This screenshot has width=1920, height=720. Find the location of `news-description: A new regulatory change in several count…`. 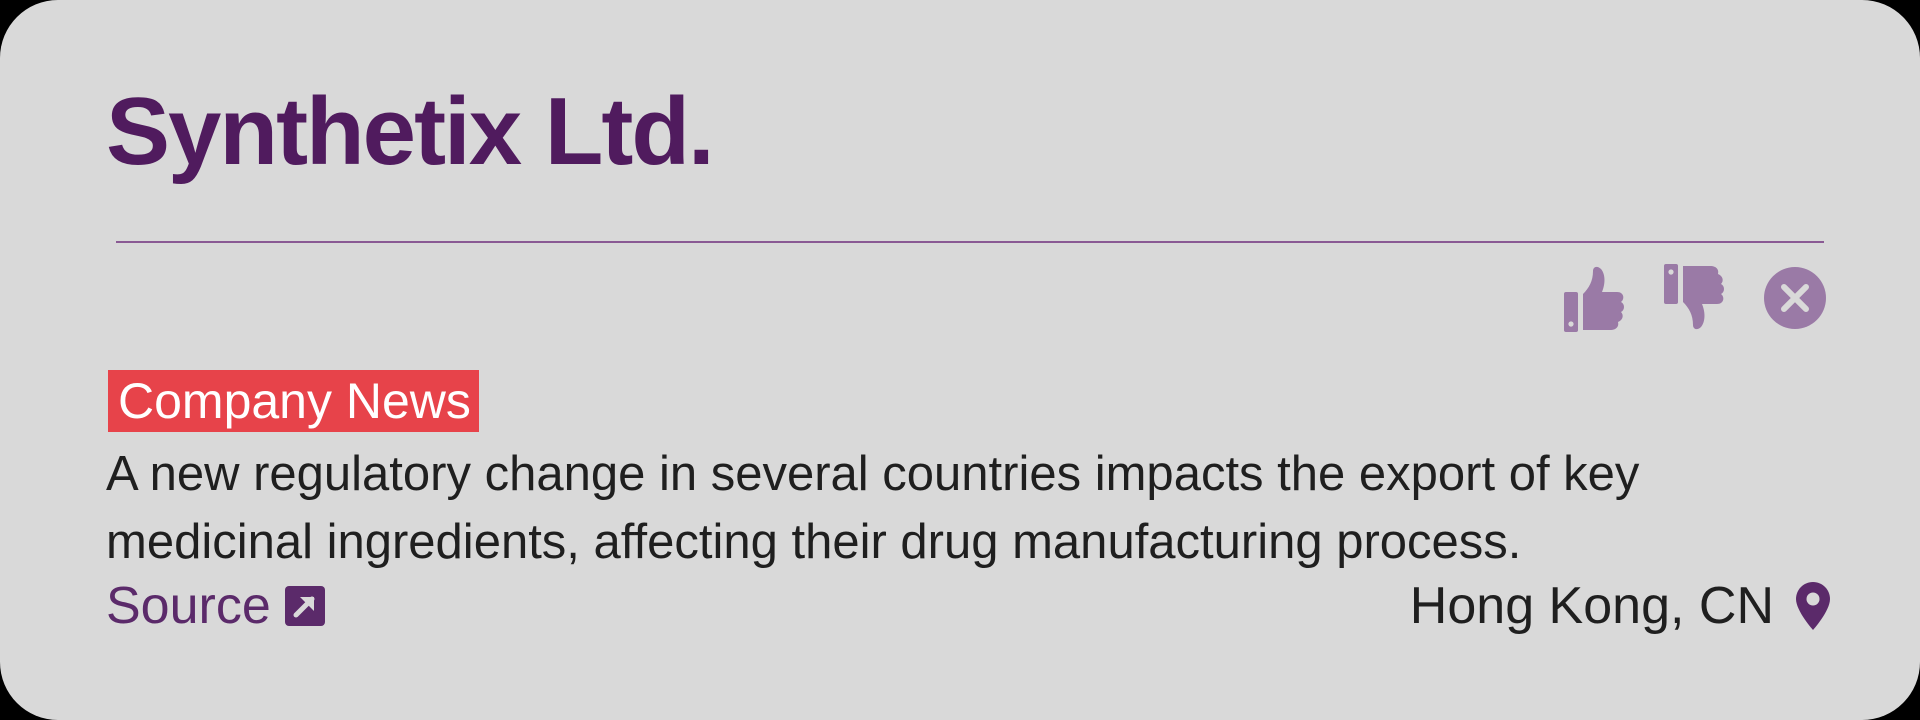

news-description: A new regulatory change in several count… is located at coordinates (873, 508).